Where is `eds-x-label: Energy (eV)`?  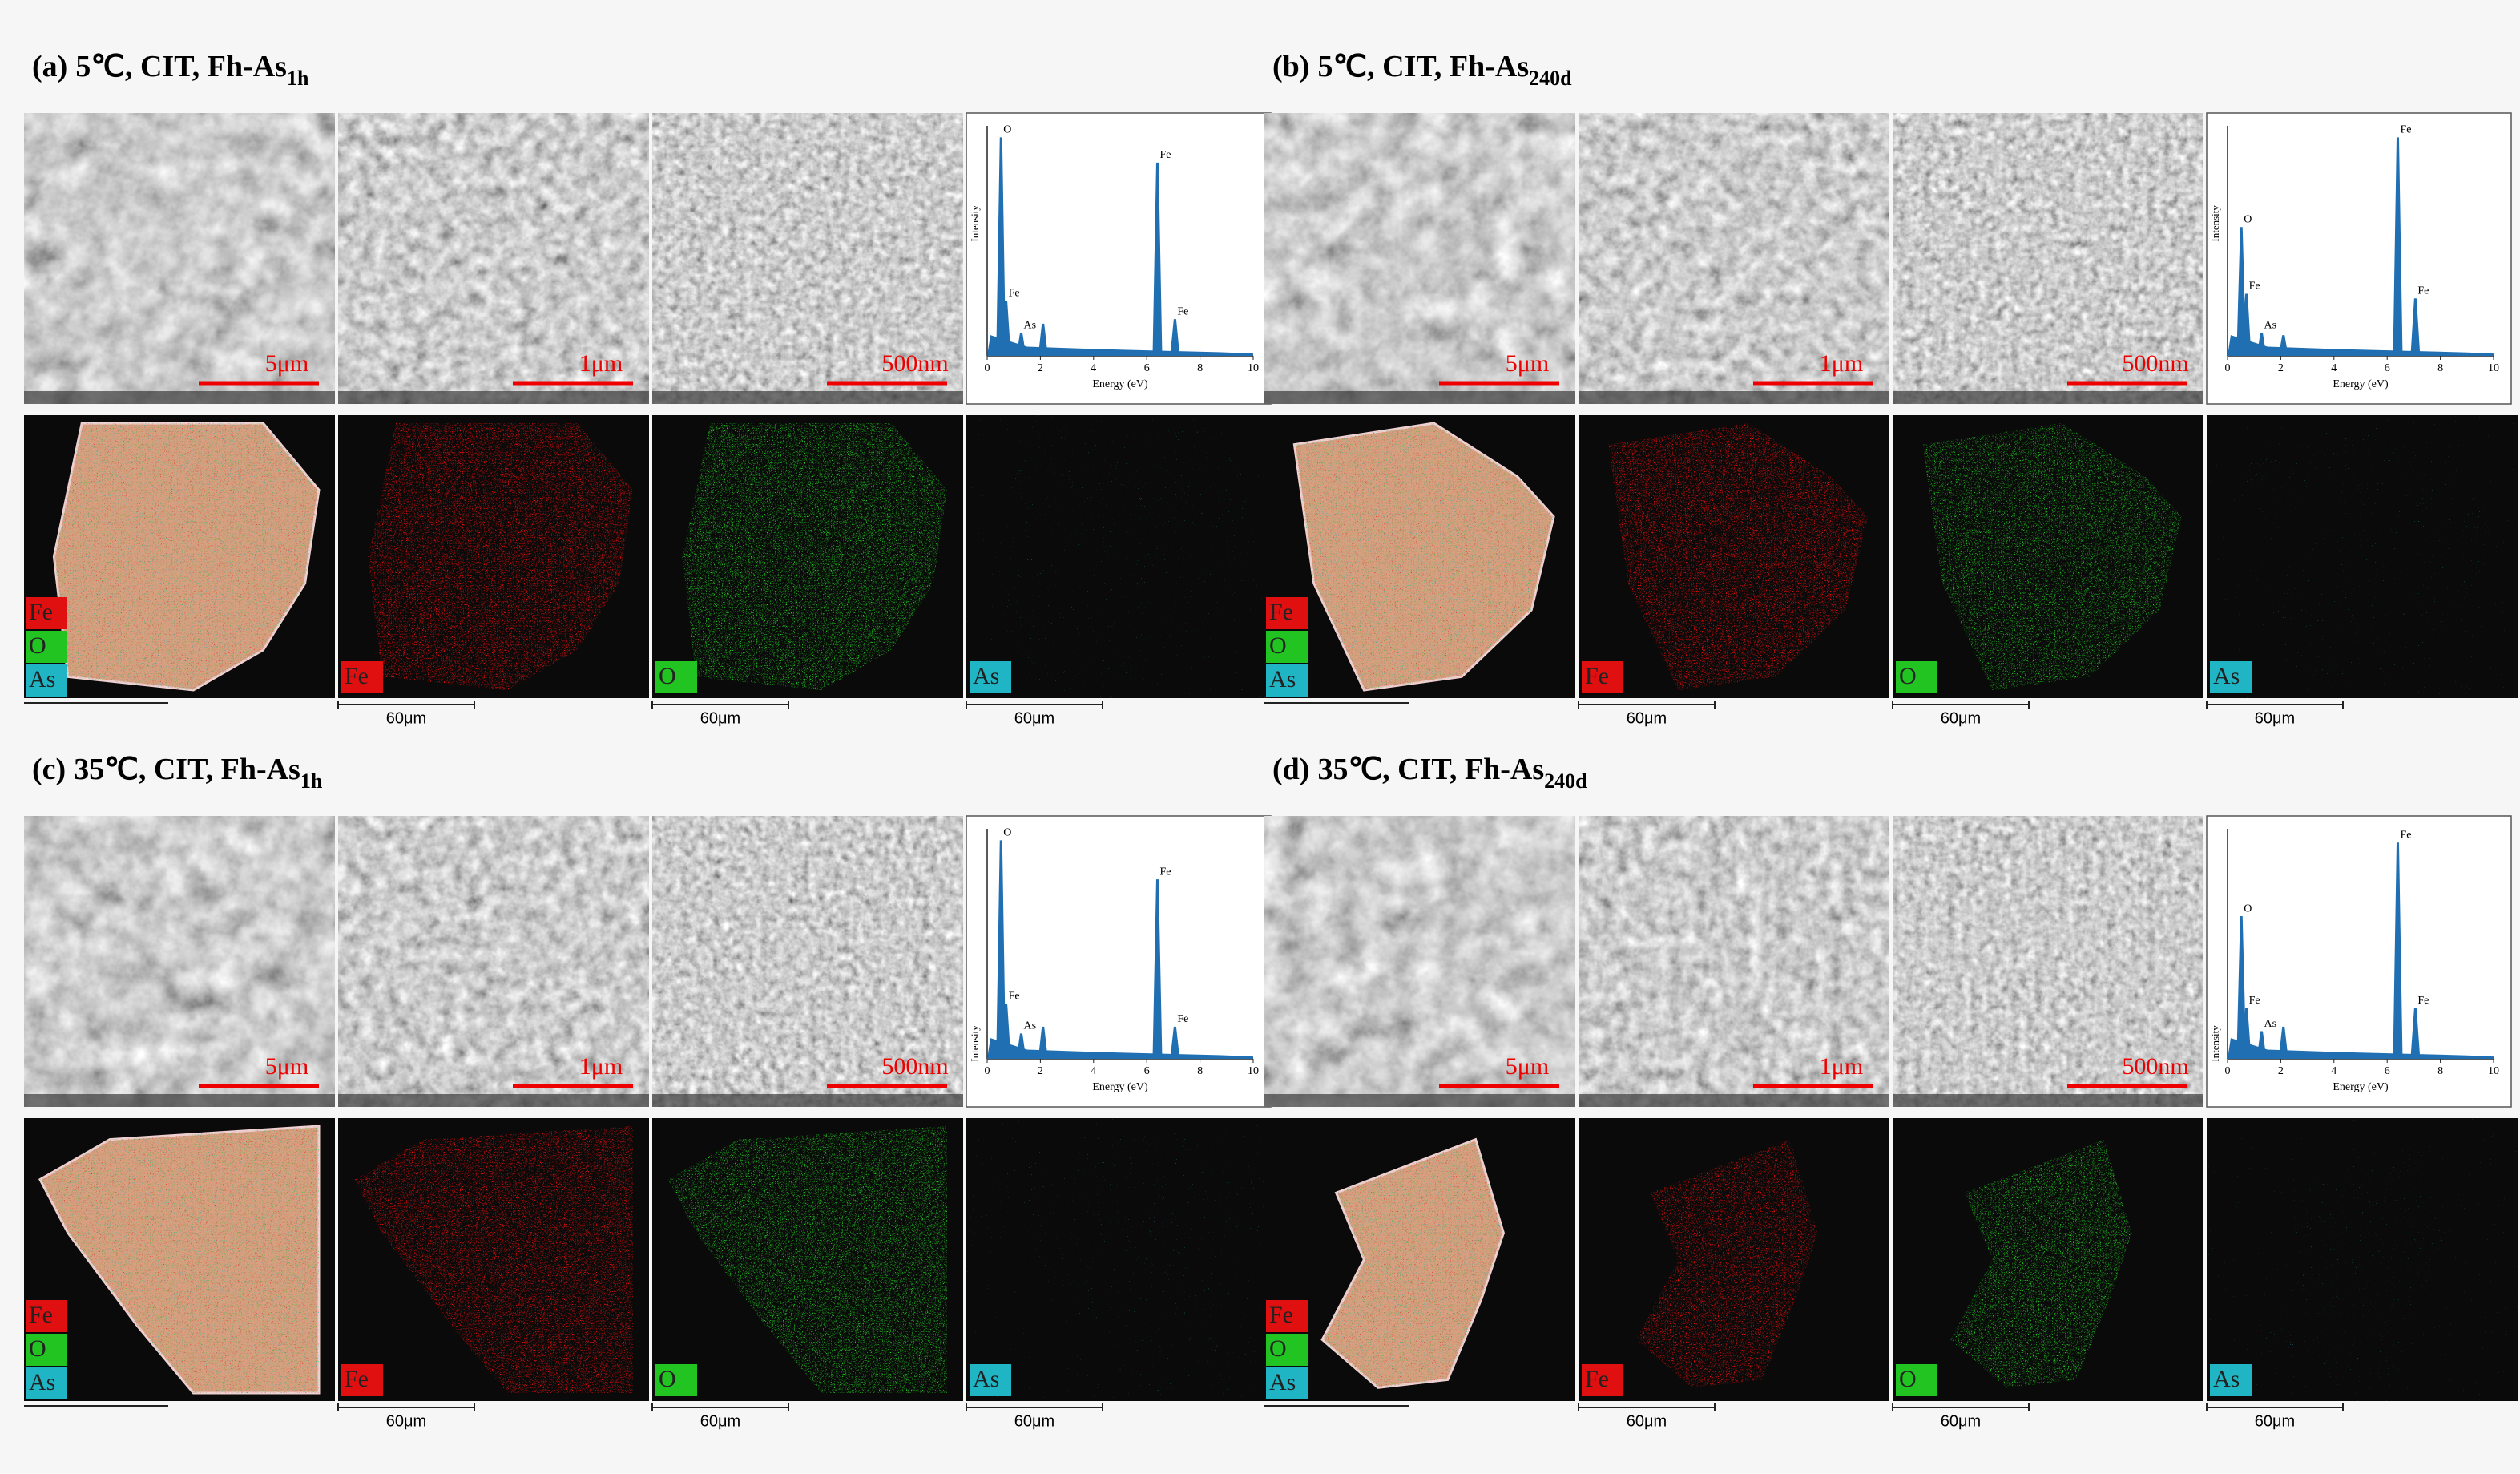
eds-x-label: Energy (eV) is located at coordinates (2361, 1087).